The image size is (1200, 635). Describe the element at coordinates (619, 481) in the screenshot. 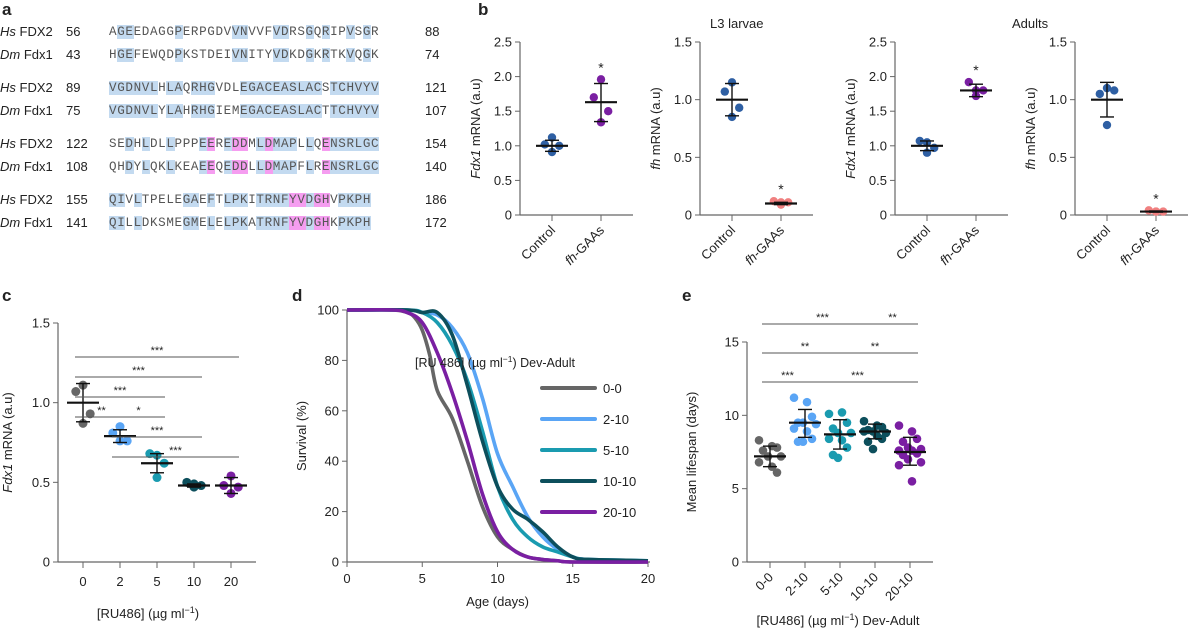

I see `legend-label: 10-10` at that location.